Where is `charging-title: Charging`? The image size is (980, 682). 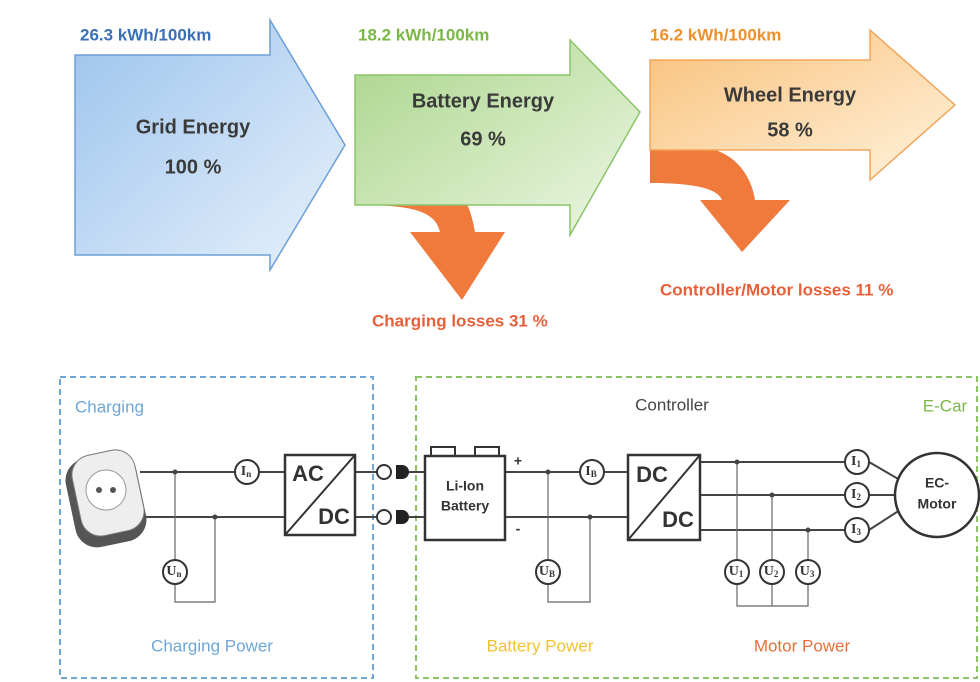
charging-title: Charging is located at coordinates (109, 406).